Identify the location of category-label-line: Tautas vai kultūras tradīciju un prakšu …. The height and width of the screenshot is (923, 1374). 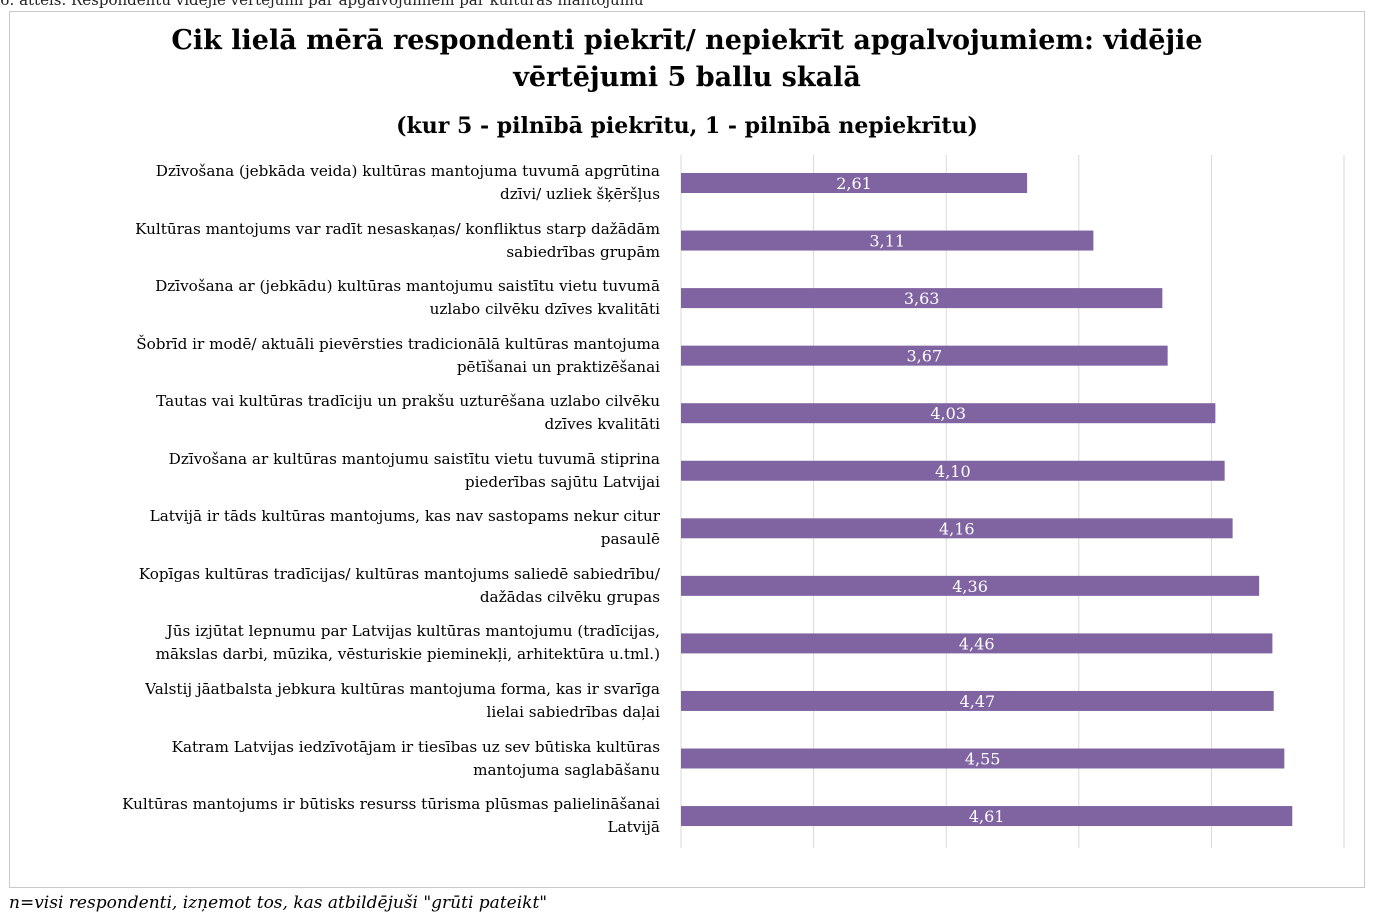
(408, 401).